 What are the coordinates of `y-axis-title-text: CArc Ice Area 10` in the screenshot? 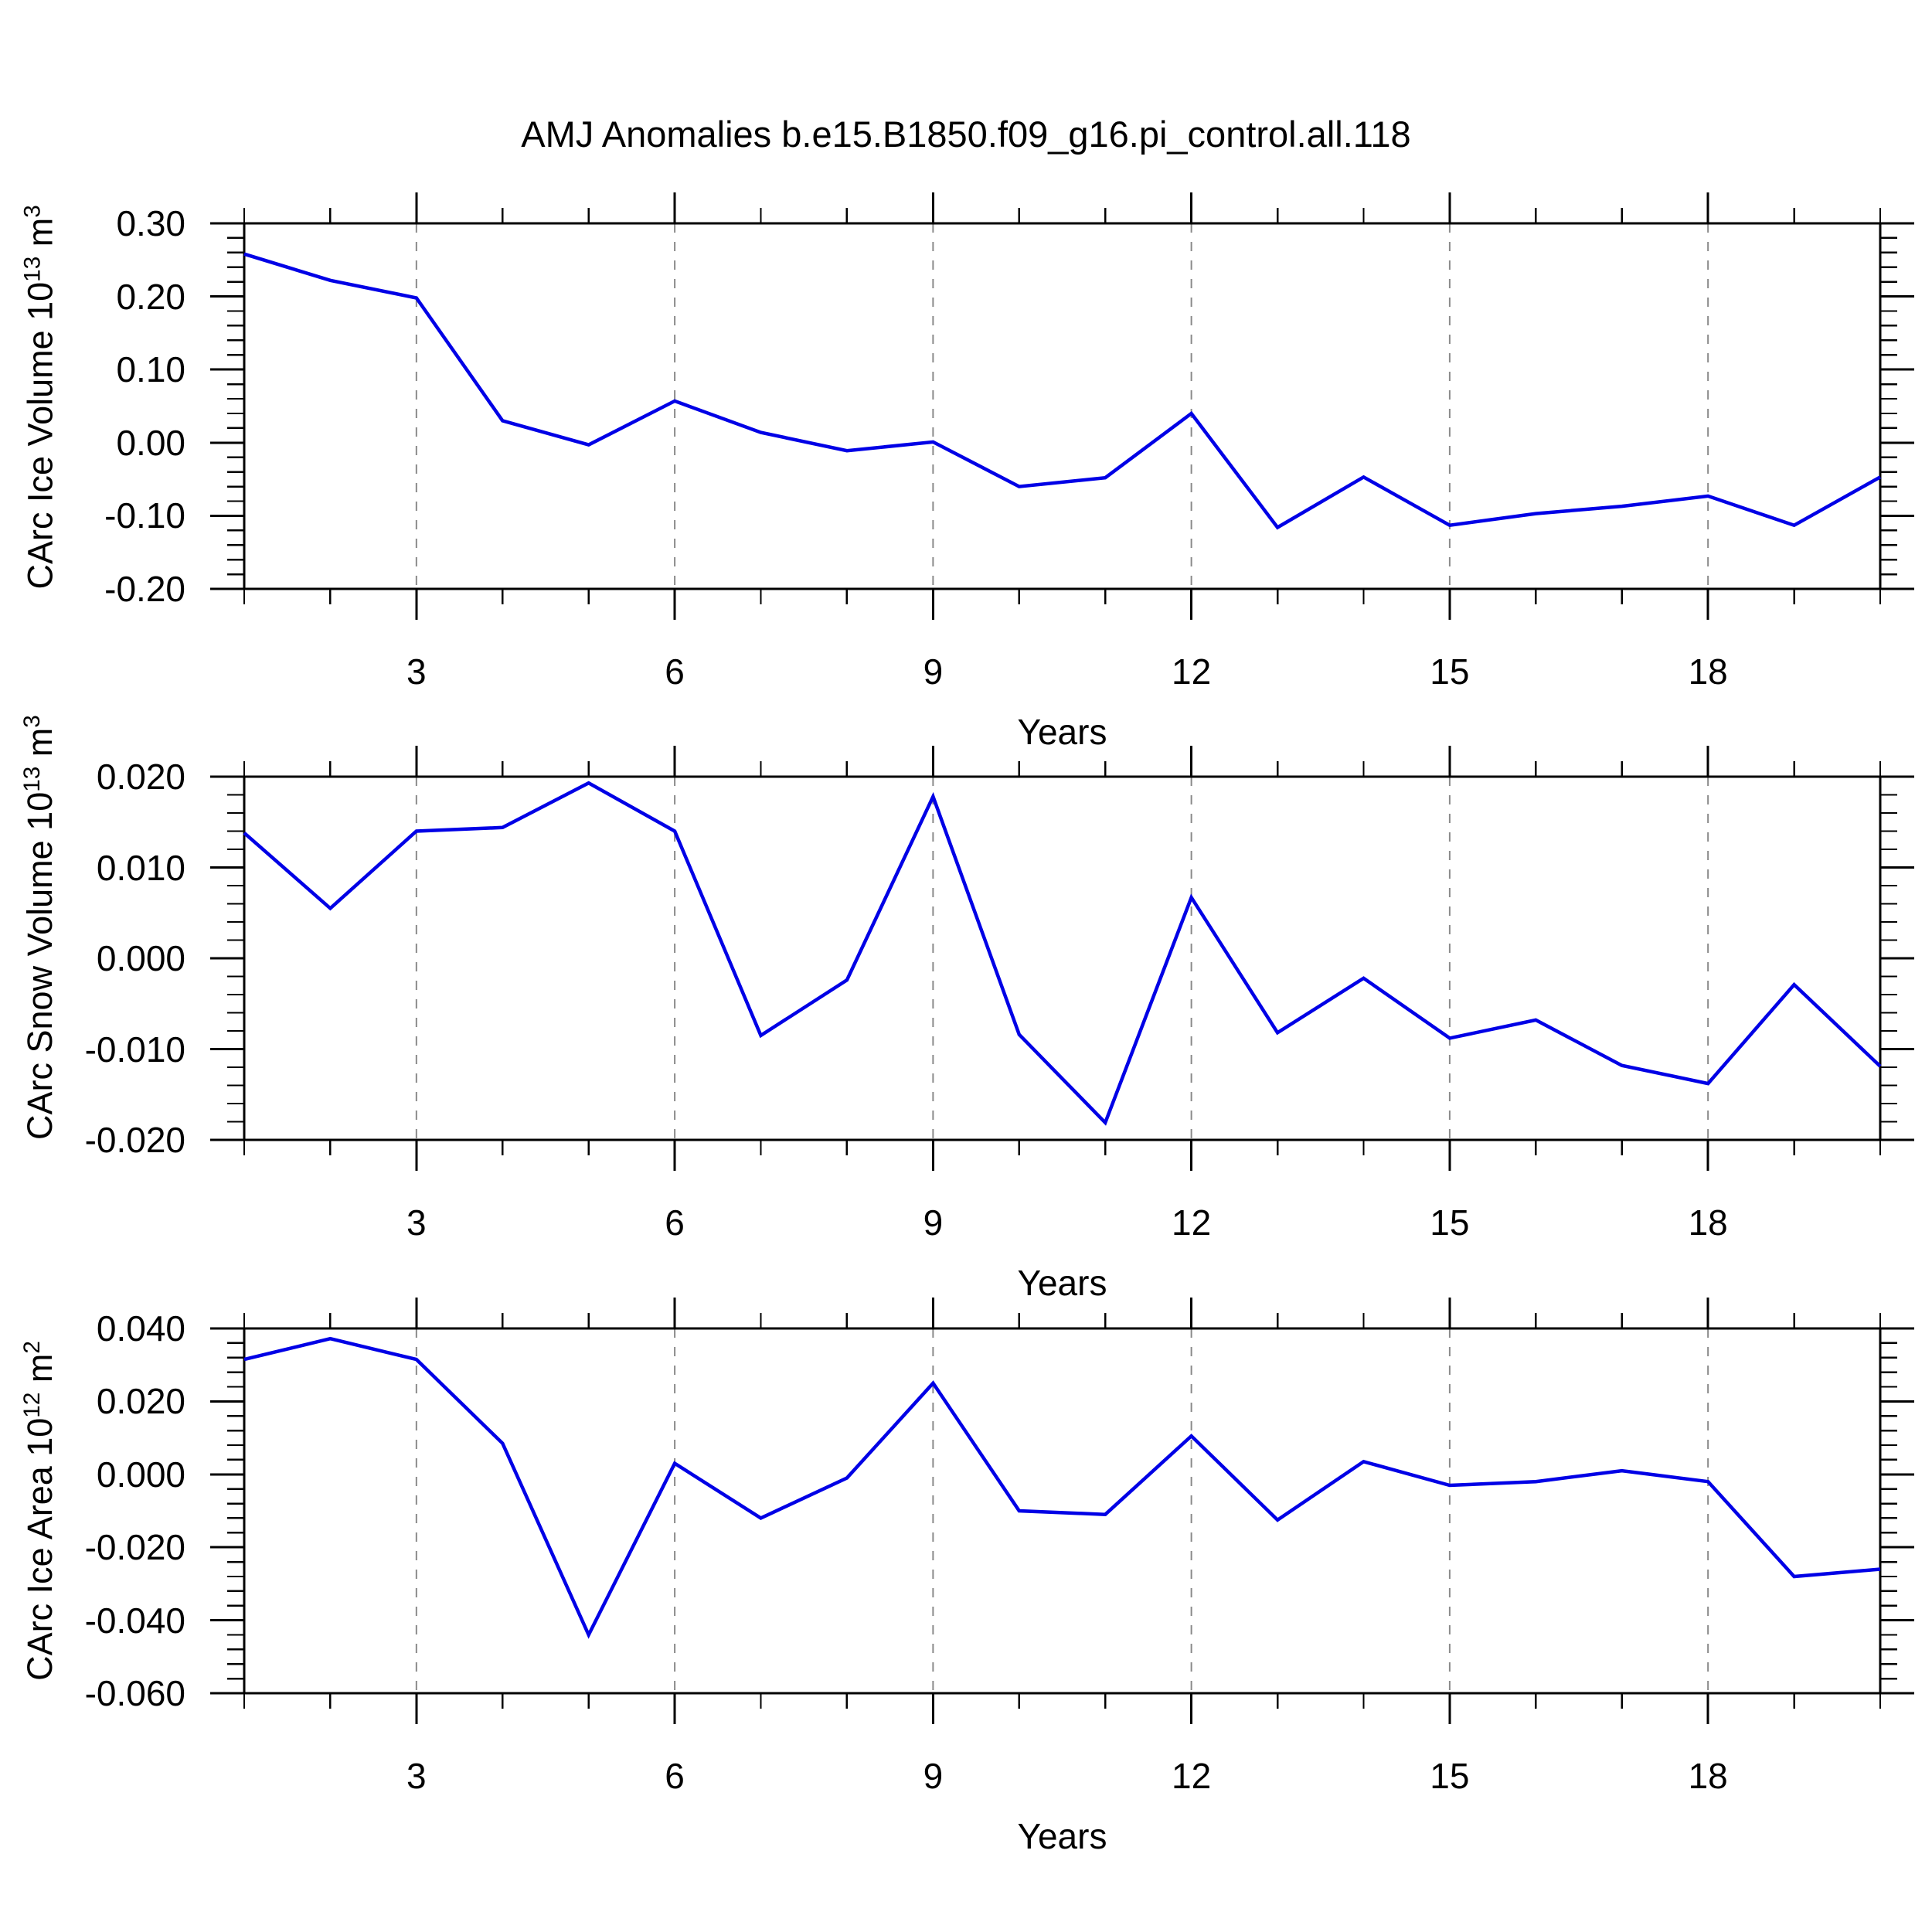 It's located at (40, 1549).